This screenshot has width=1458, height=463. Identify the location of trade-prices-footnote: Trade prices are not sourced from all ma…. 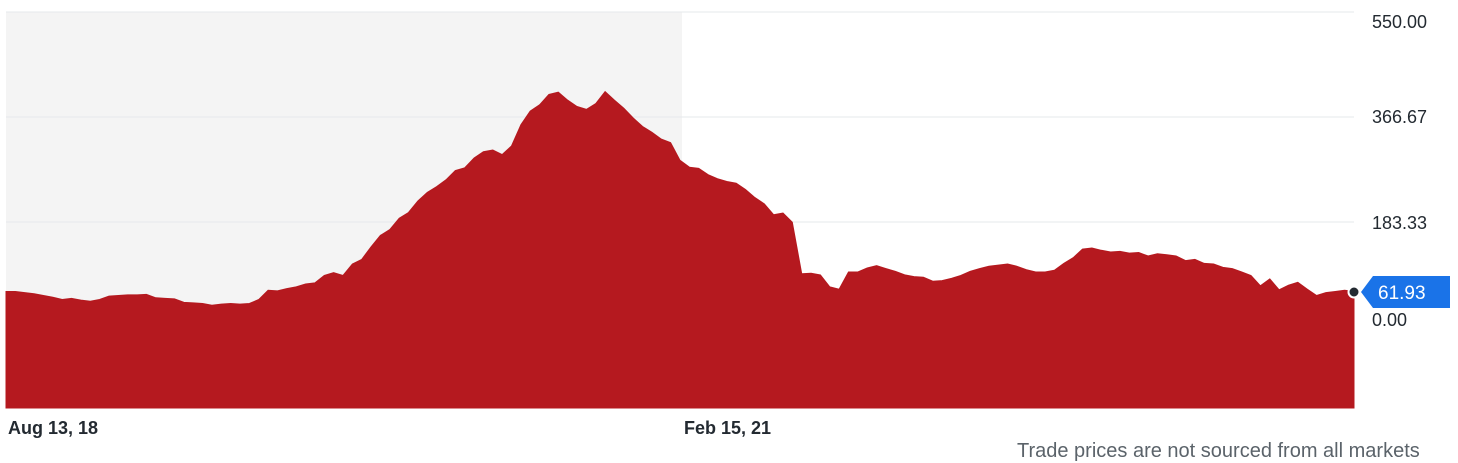
(1218, 451).